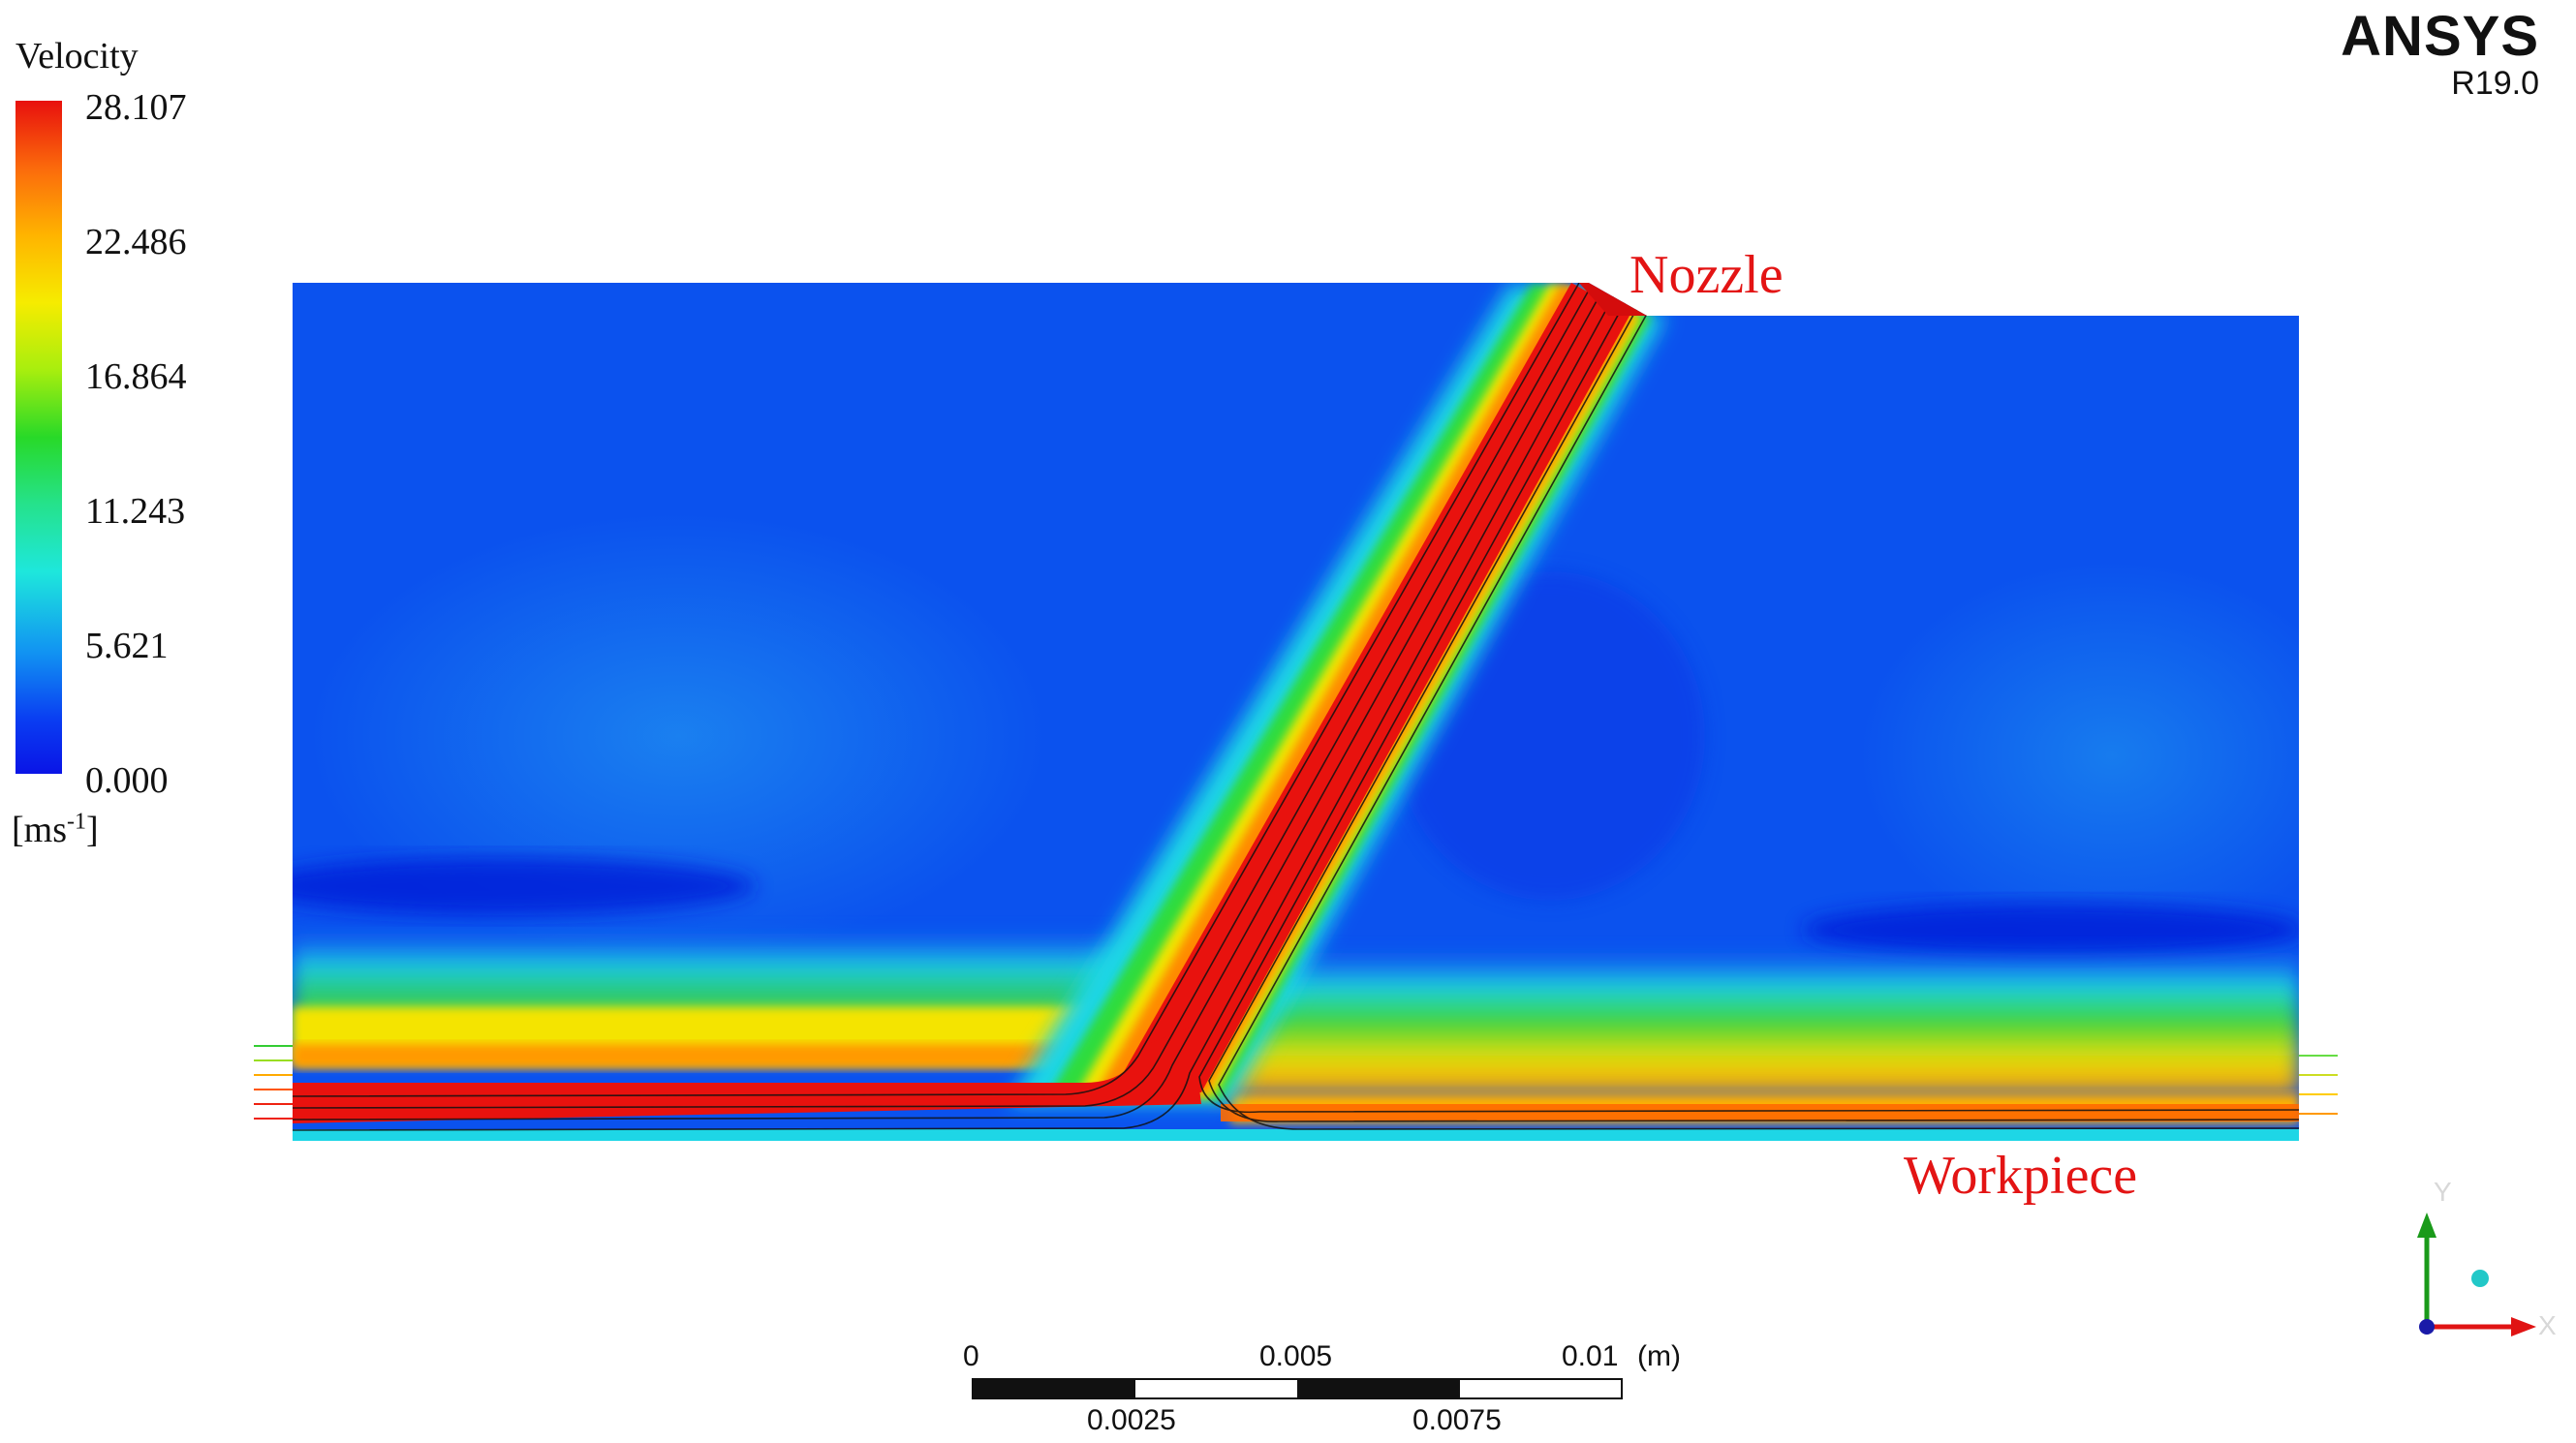  What do you see at coordinates (2495, 83) in the screenshot?
I see `brand-version: R19.0` at bounding box center [2495, 83].